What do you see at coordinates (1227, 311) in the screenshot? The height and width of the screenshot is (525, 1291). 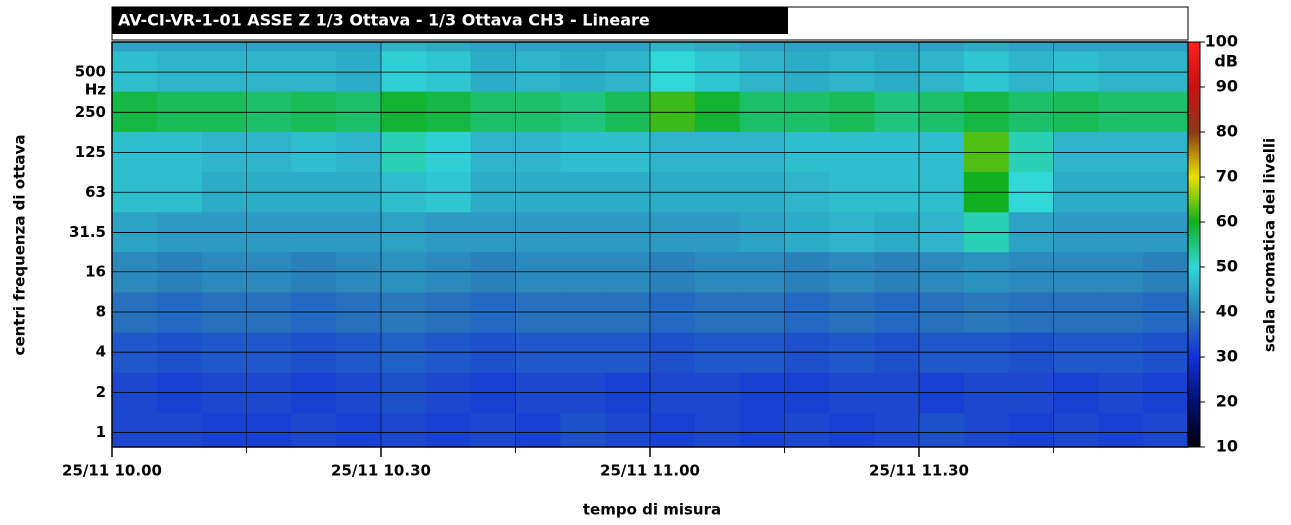 I see `colorbar-tick-label: 40` at bounding box center [1227, 311].